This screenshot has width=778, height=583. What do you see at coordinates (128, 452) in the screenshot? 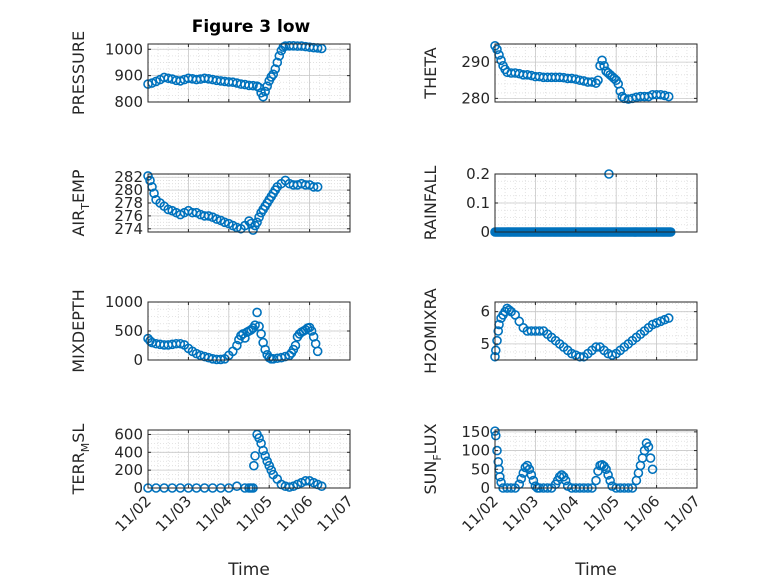
I see `y-tick-label: 400` at bounding box center [128, 452].